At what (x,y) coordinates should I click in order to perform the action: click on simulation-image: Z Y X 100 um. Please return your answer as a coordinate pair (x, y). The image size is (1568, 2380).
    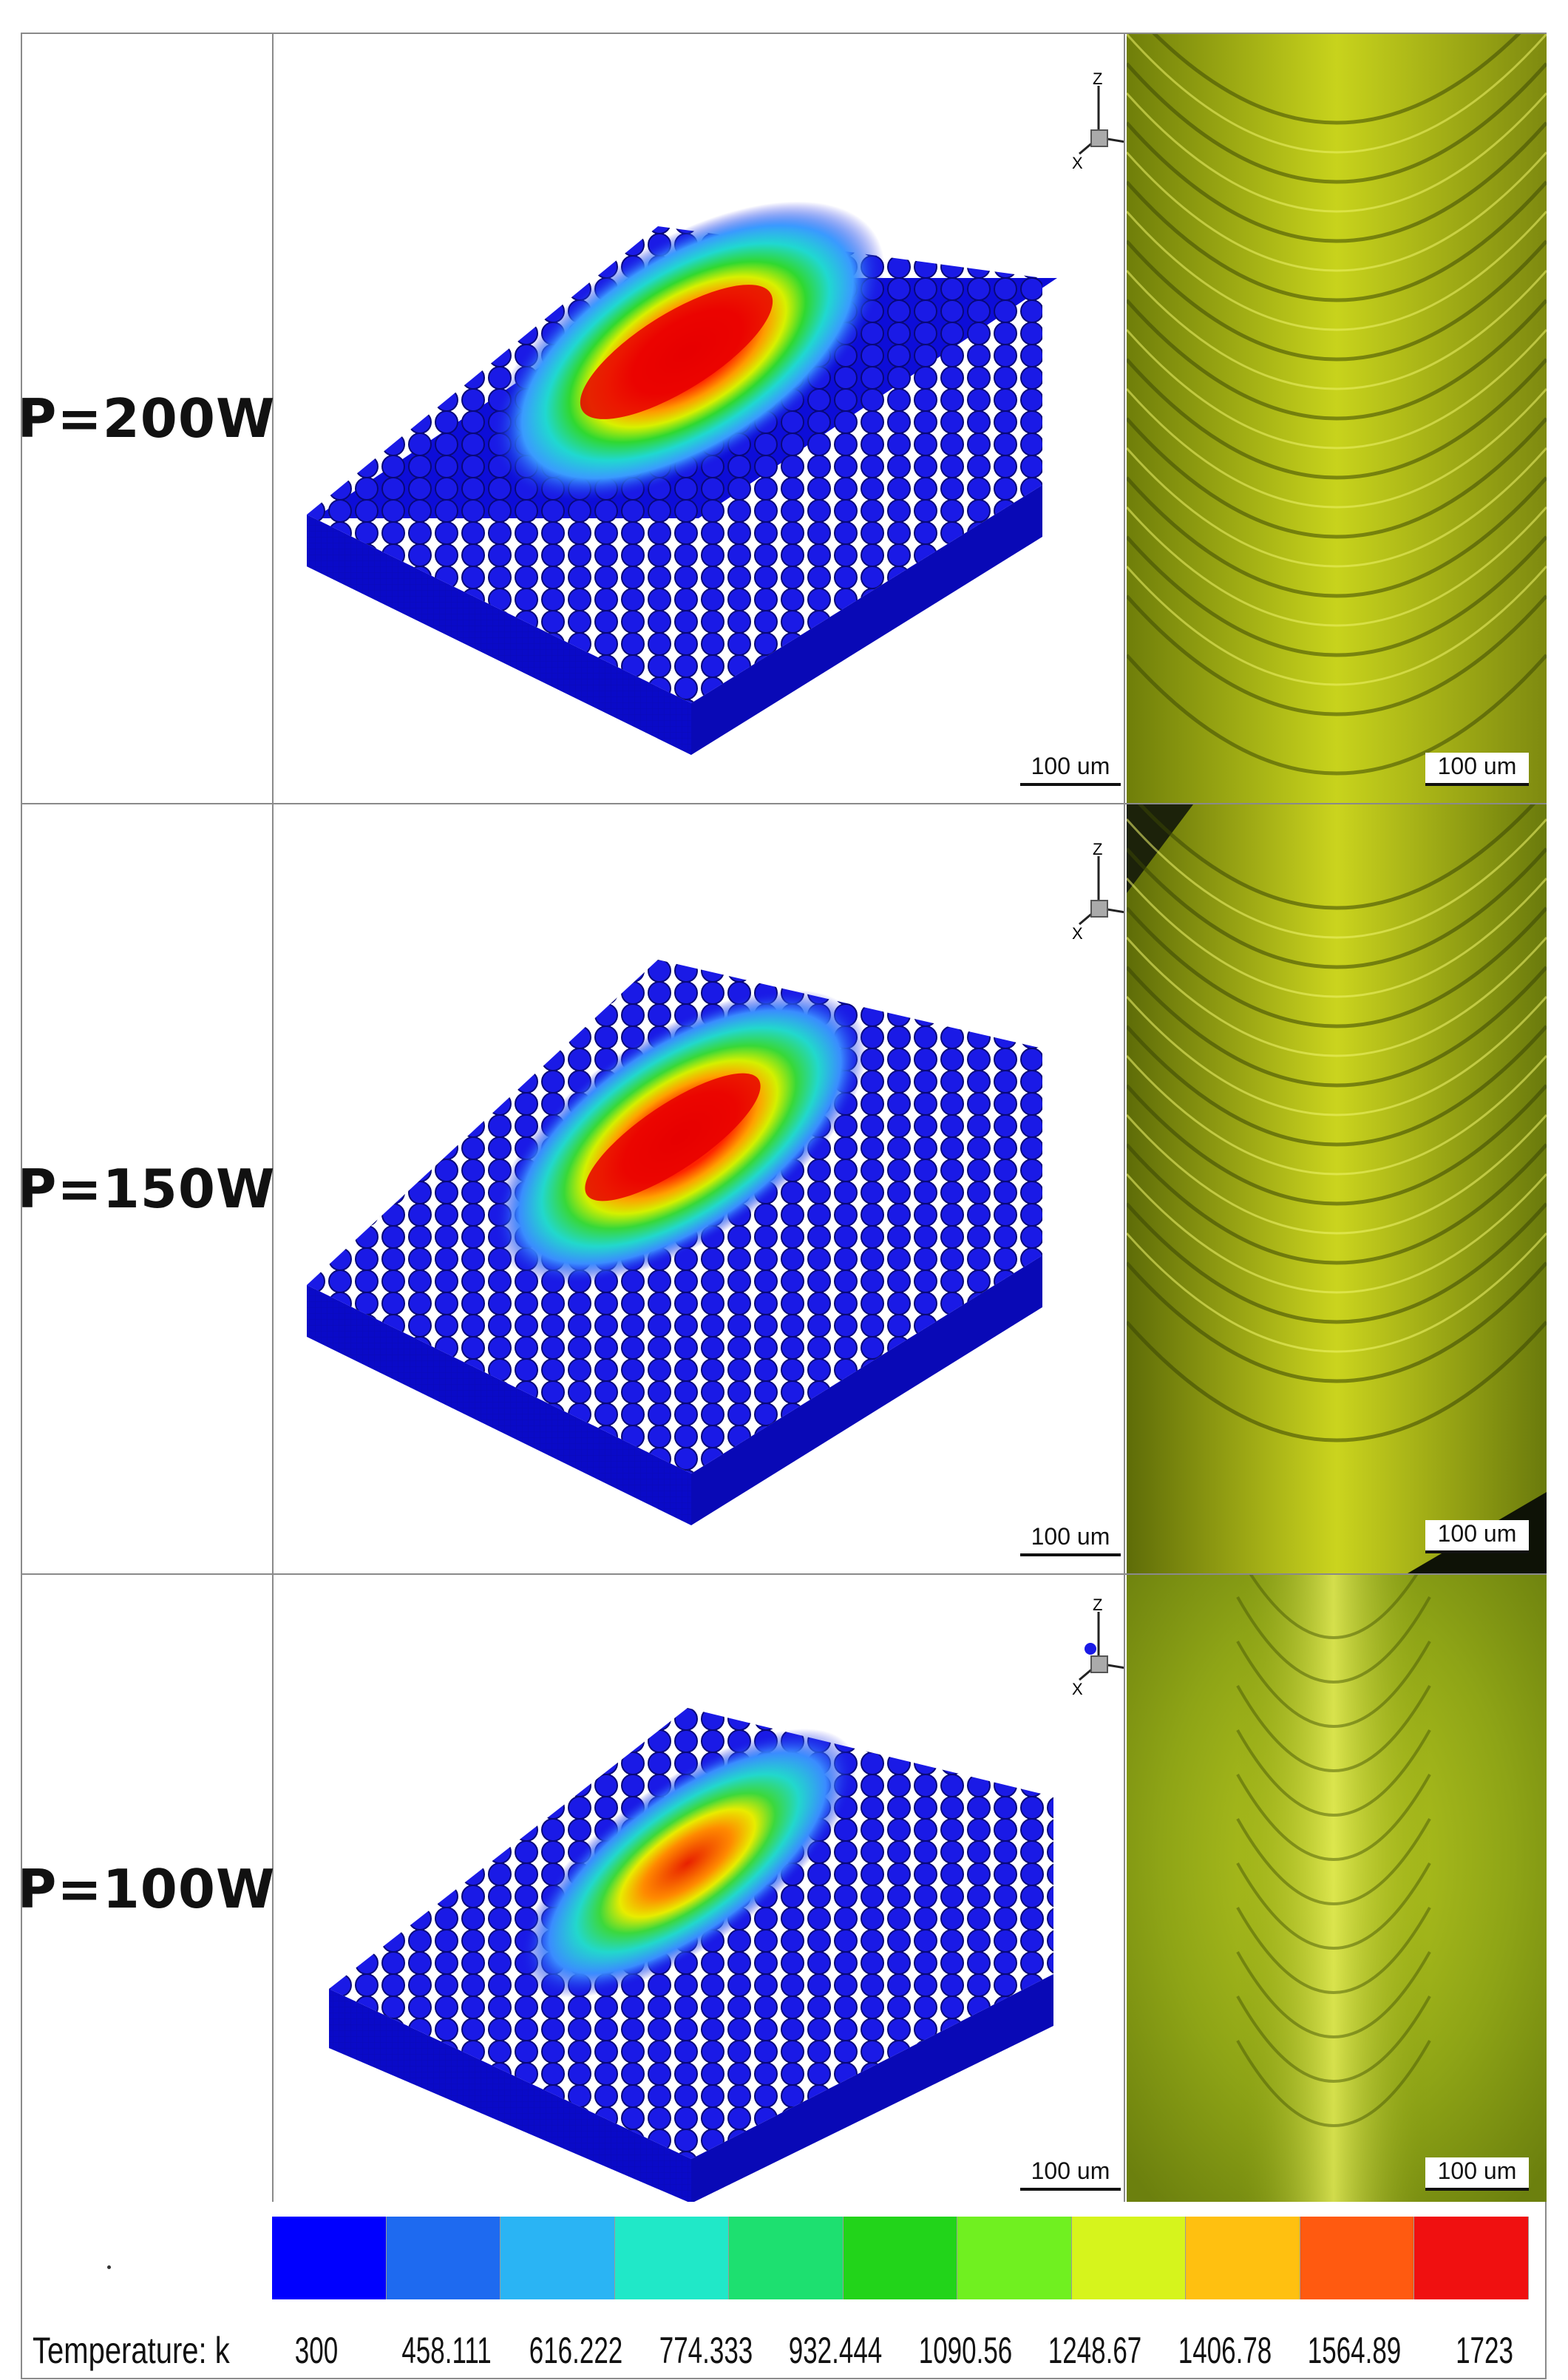
    Looking at the image, I should click on (699, 1889).